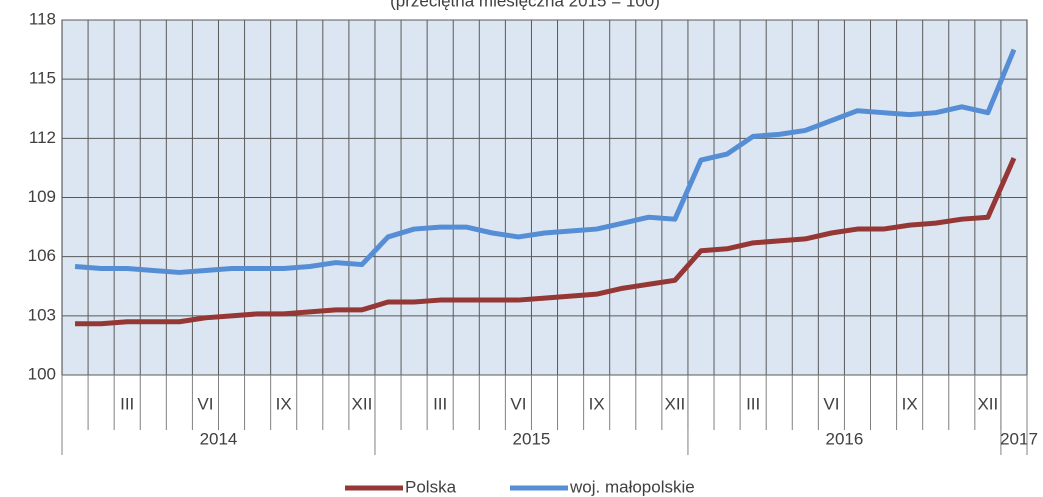 This screenshot has width=1043, height=497. What do you see at coordinates (431, 486) in the screenshot?
I see `legend-label: Polska` at bounding box center [431, 486].